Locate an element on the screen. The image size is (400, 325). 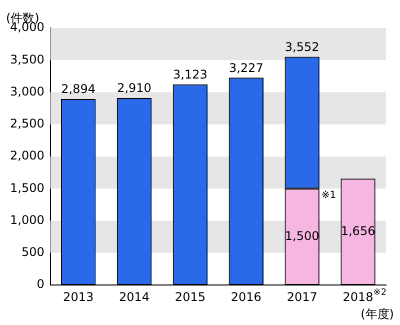
x-tick-label: 2017 is located at coordinates (302, 297).